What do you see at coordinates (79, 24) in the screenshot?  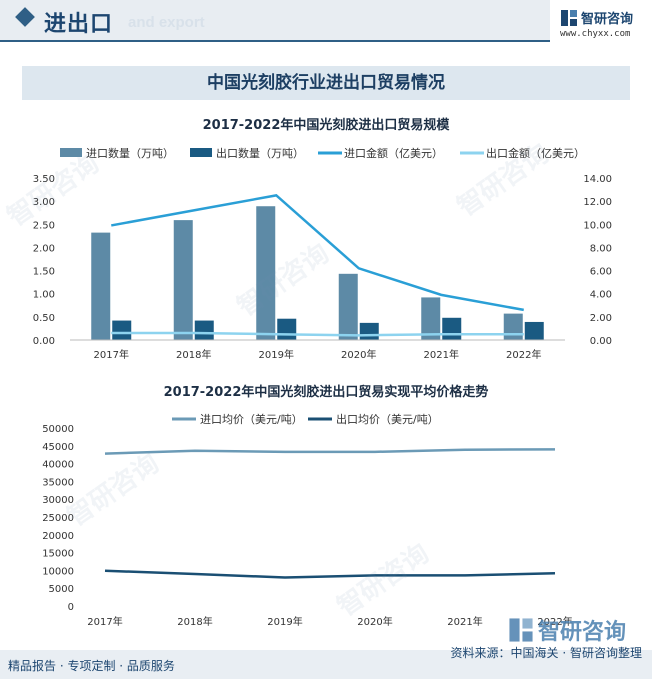 I see `page-title: 进出口` at bounding box center [79, 24].